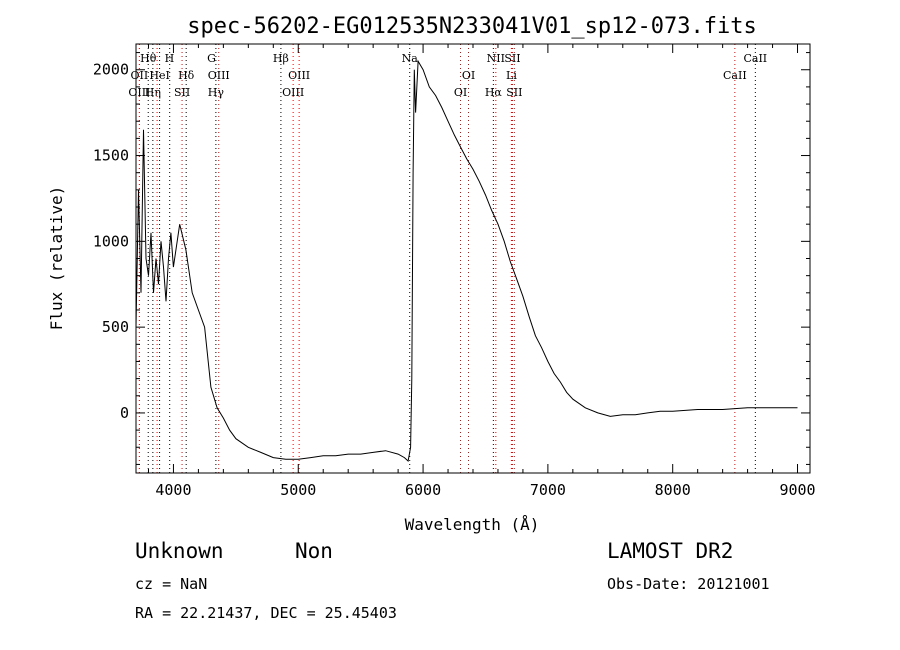  What do you see at coordinates (111, 156) in the screenshot?
I see `y-tick-label: 1500` at bounding box center [111, 156].